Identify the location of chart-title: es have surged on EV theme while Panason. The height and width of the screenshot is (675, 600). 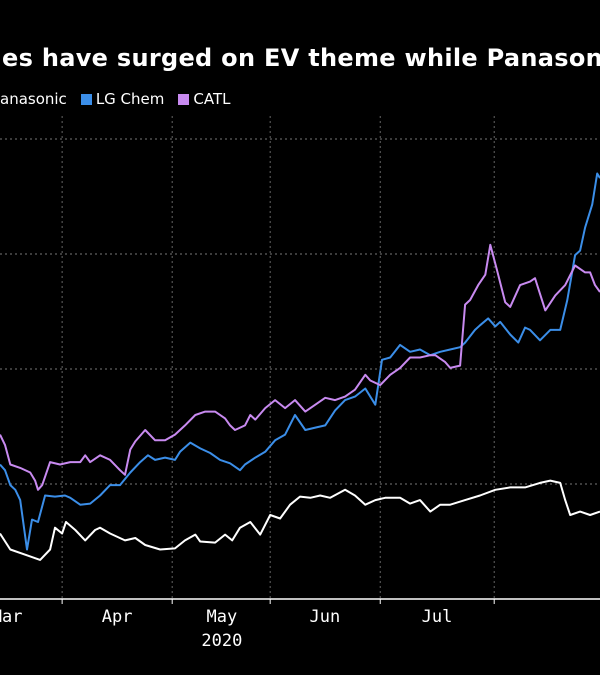
(301, 58).